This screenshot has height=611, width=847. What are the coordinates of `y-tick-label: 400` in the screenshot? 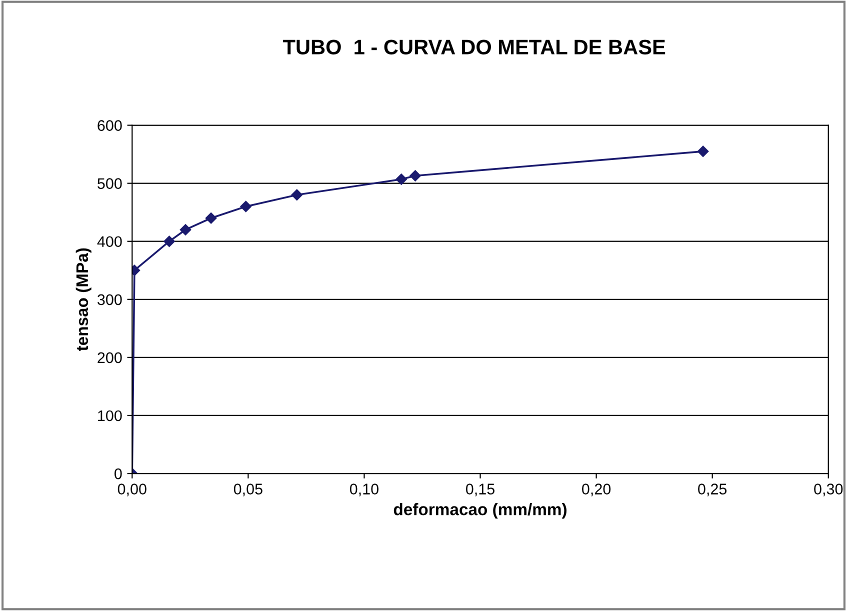 It's located at (109, 242).